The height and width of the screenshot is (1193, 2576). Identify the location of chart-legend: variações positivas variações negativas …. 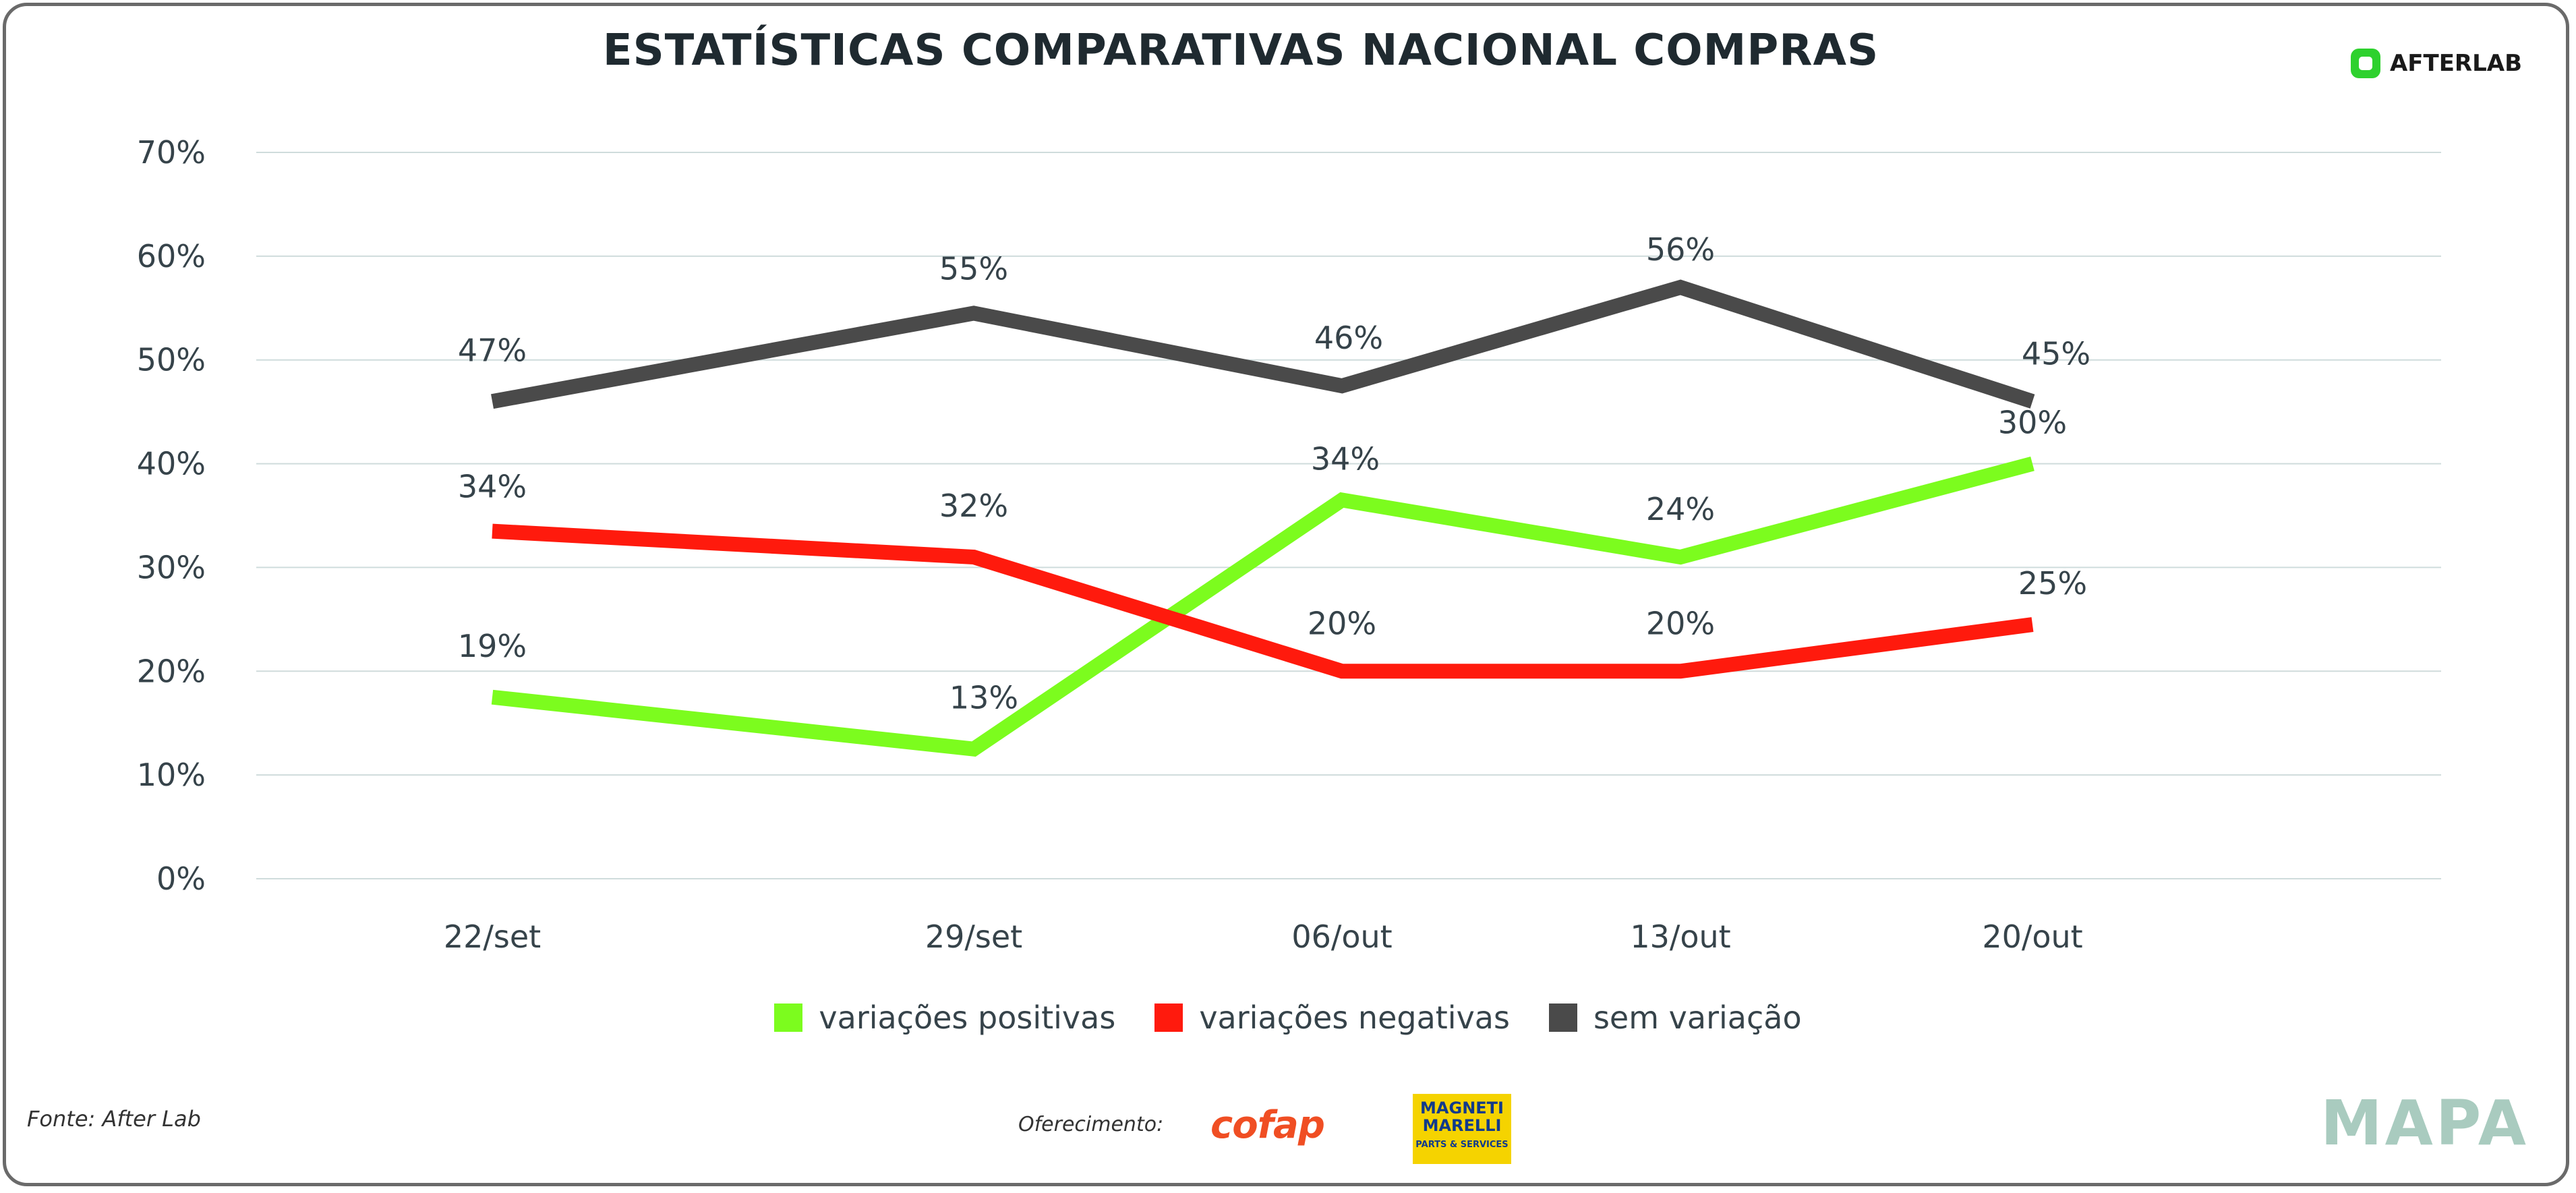
(1288, 1017).